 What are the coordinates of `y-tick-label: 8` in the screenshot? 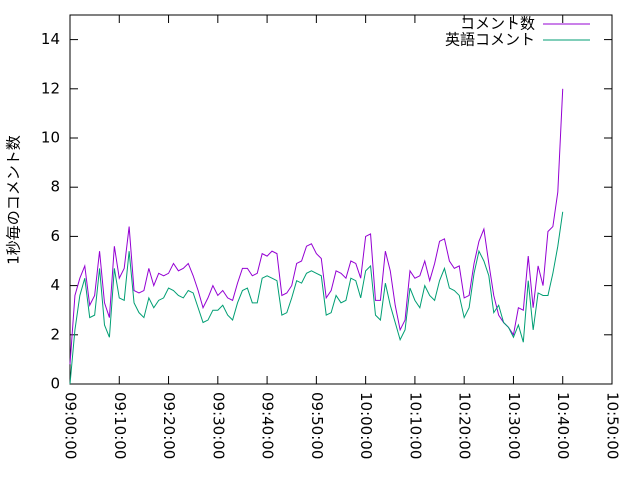 It's located at (55, 187).